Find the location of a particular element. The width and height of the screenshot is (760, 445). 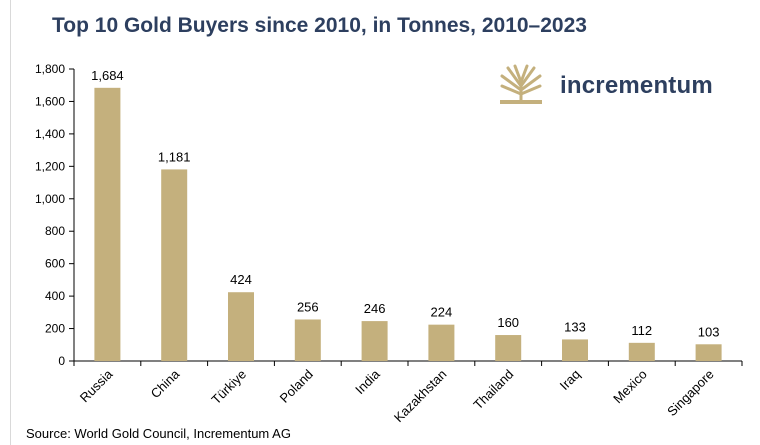

brand-name: incrementum is located at coordinates (636, 85).